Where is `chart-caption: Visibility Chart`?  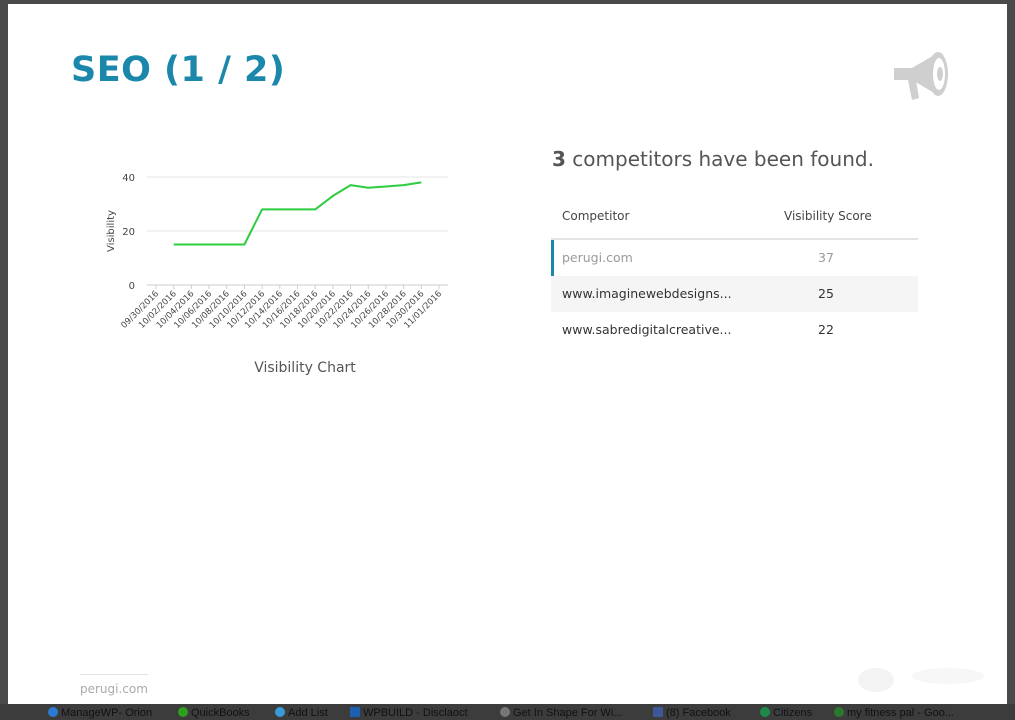
chart-caption: Visibility Chart is located at coordinates (305, 368).